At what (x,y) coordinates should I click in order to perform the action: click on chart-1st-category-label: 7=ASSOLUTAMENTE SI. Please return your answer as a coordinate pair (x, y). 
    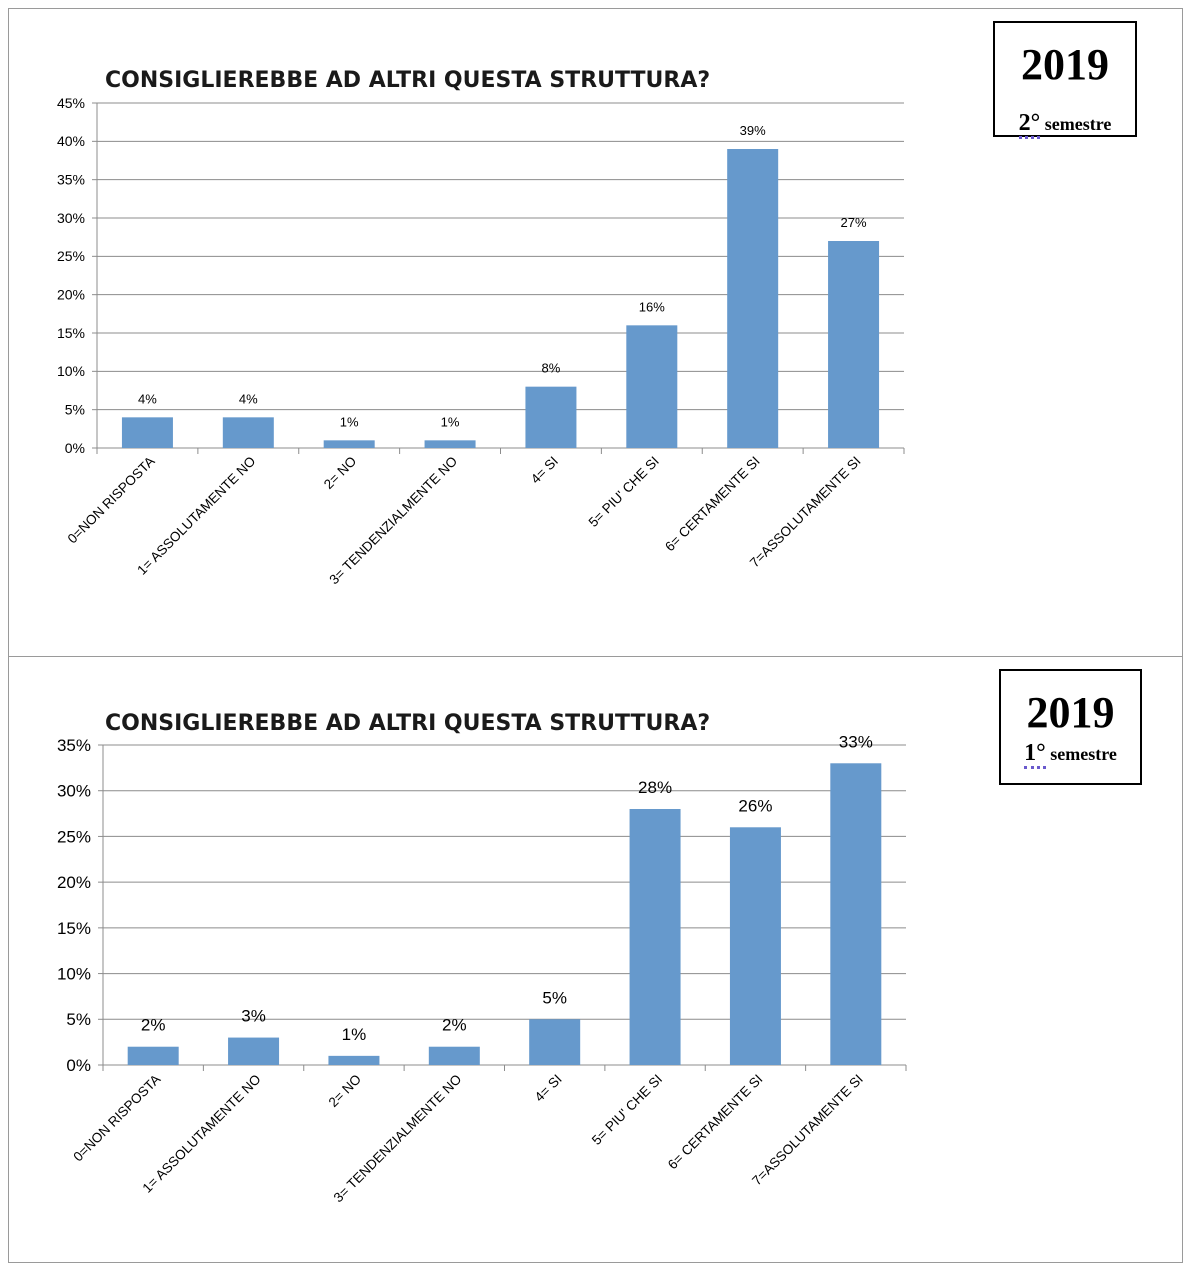
    Looking at the image, I should click on (807, 1130).